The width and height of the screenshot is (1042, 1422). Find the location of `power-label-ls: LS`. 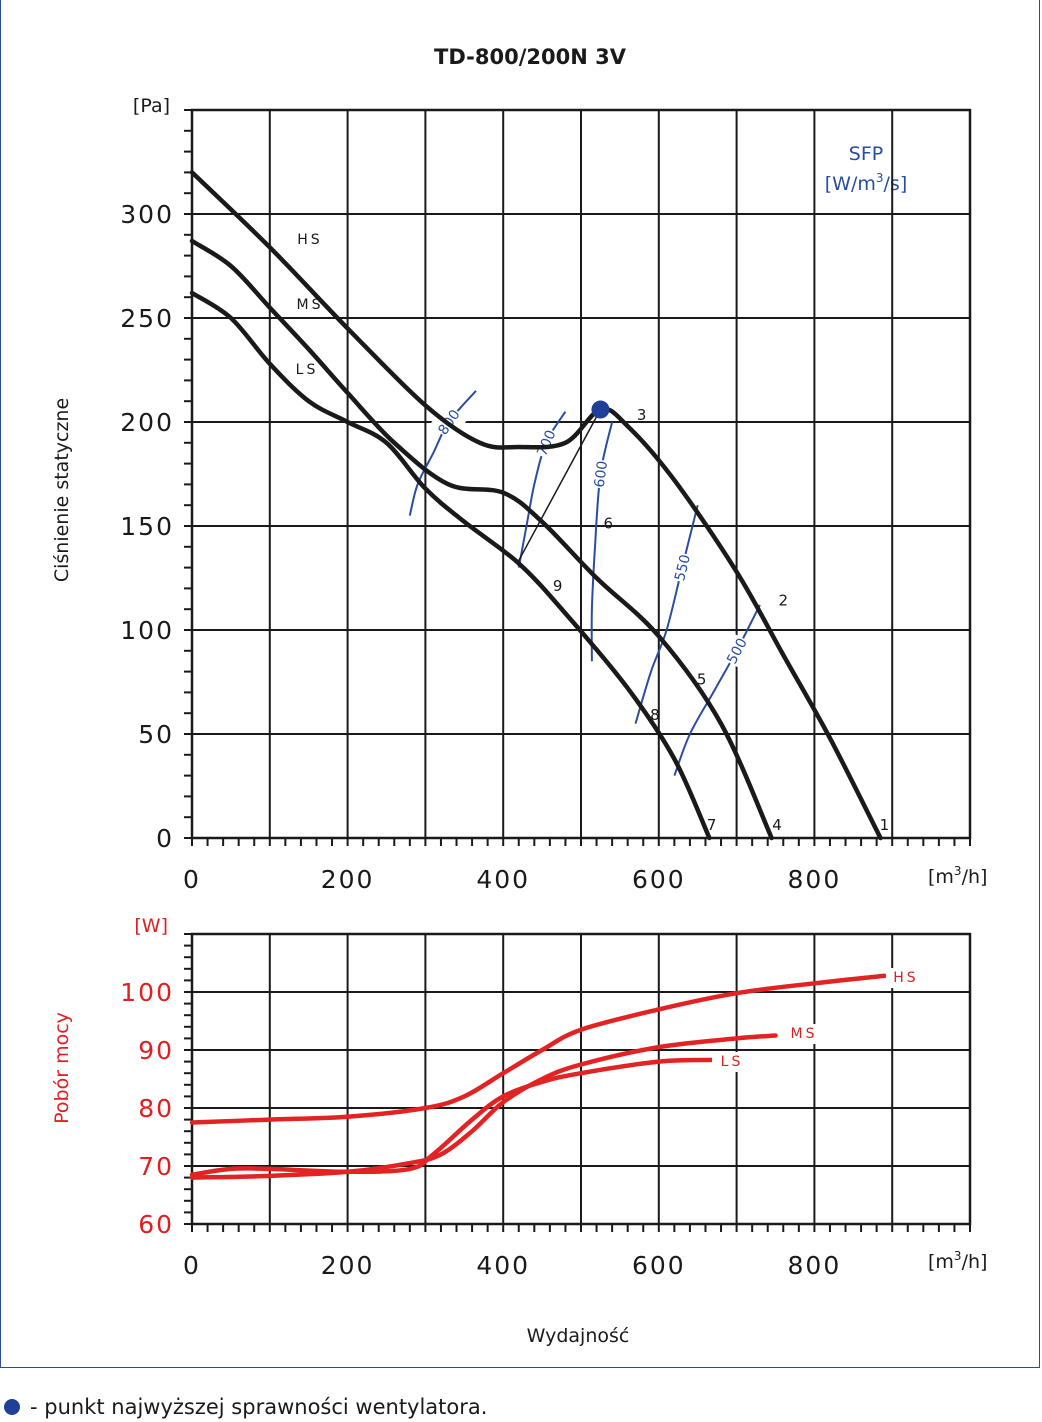

power-label-ls: LS is located at coordinates (732, 1062).